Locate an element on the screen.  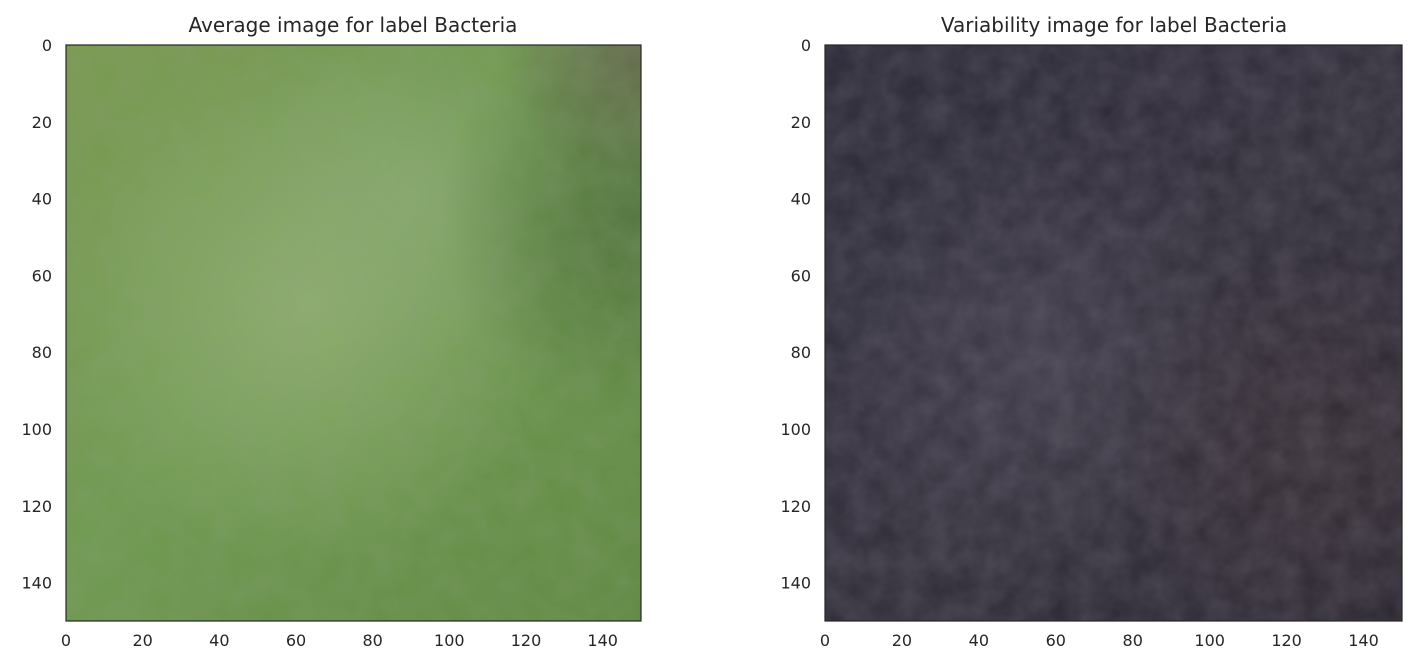
panel-1-x-ticks: 0 20 40 60 80 100 120 140 is located at coordinates (339, 640).